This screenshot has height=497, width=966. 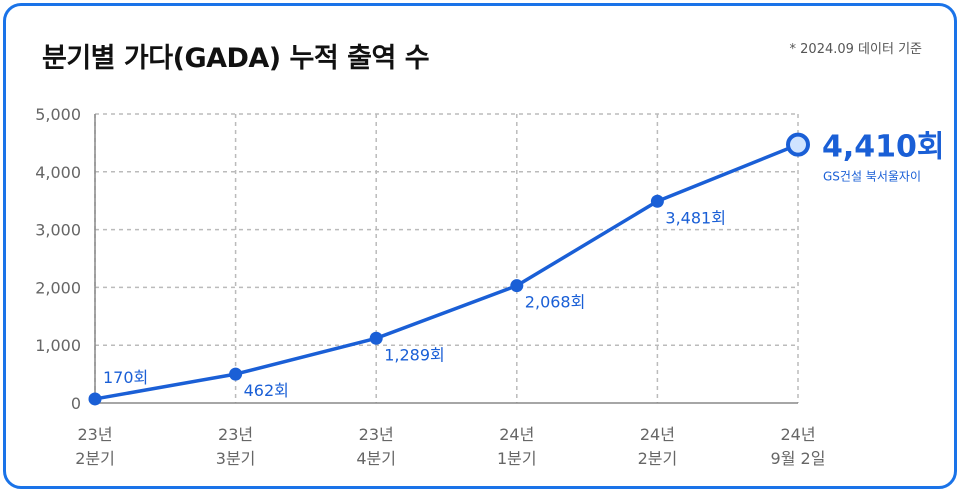 What do you see at coordinates (236, 458) in the screenshot?
I see `x-tick-sublabel: 3분기` at bounding box center [236, 458].